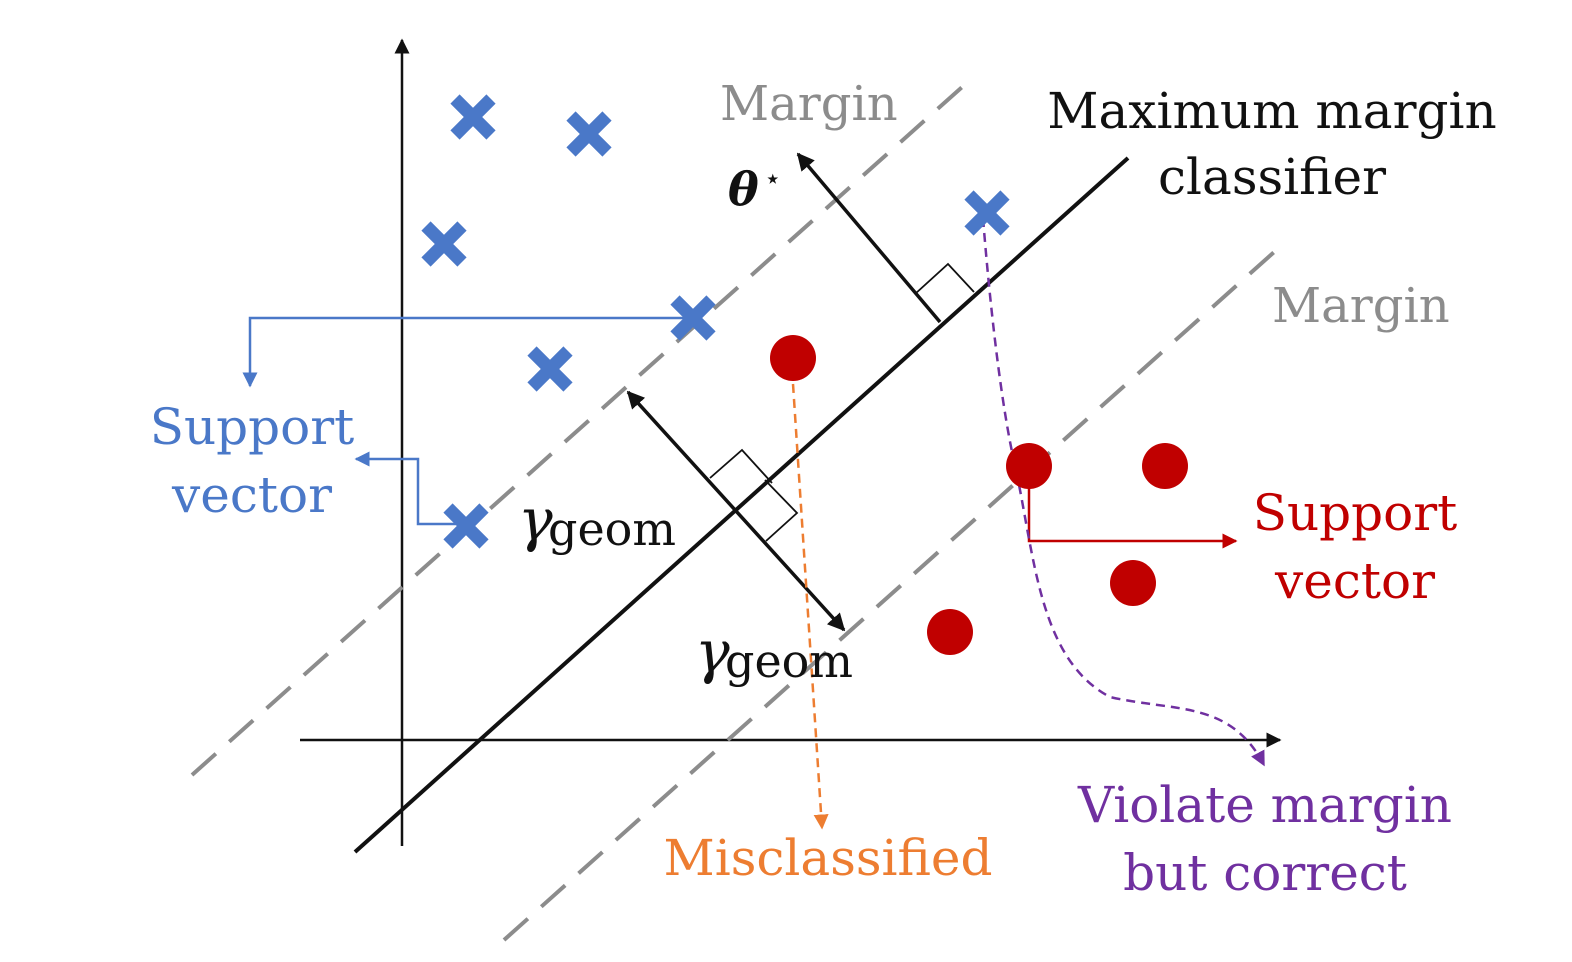  I want to click on class-o-points, so click(979, 495).